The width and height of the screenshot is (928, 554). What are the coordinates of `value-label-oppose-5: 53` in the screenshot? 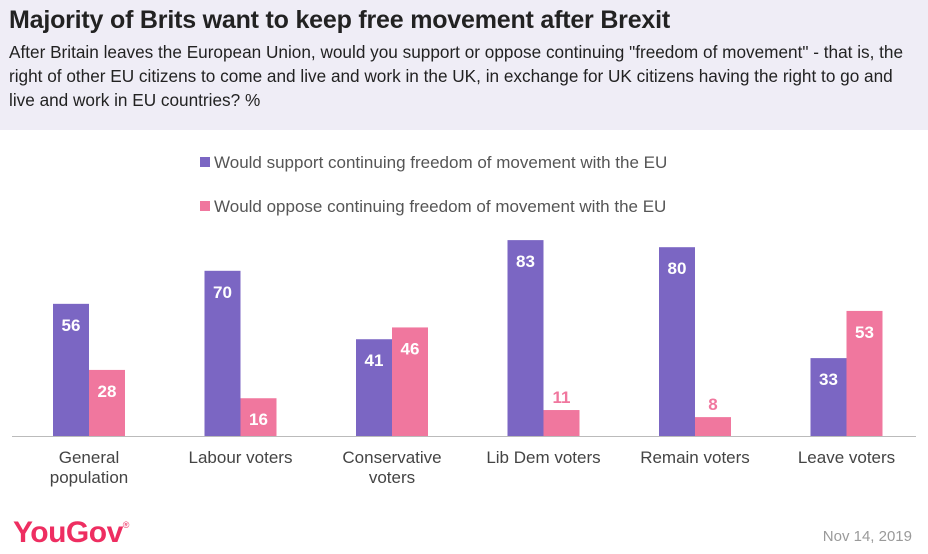 It's located at (864, 332).